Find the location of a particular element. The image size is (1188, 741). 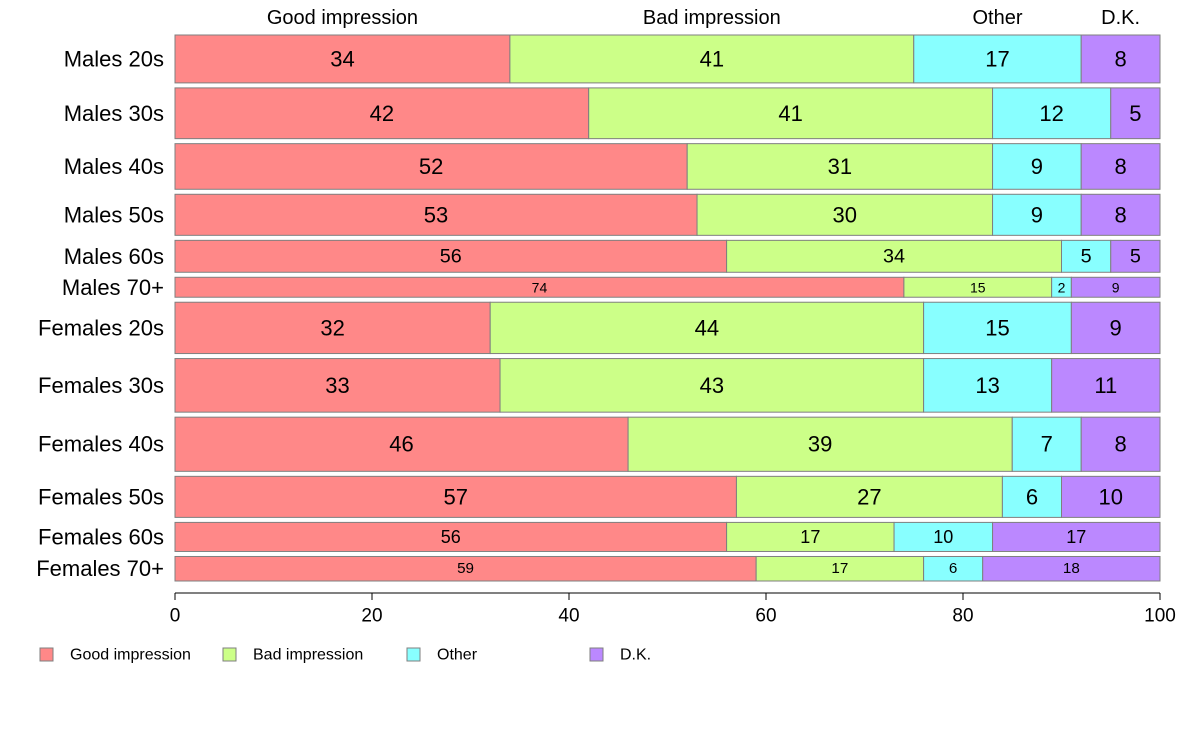

legend-label: D.K. is located at coordinates (635, 655).